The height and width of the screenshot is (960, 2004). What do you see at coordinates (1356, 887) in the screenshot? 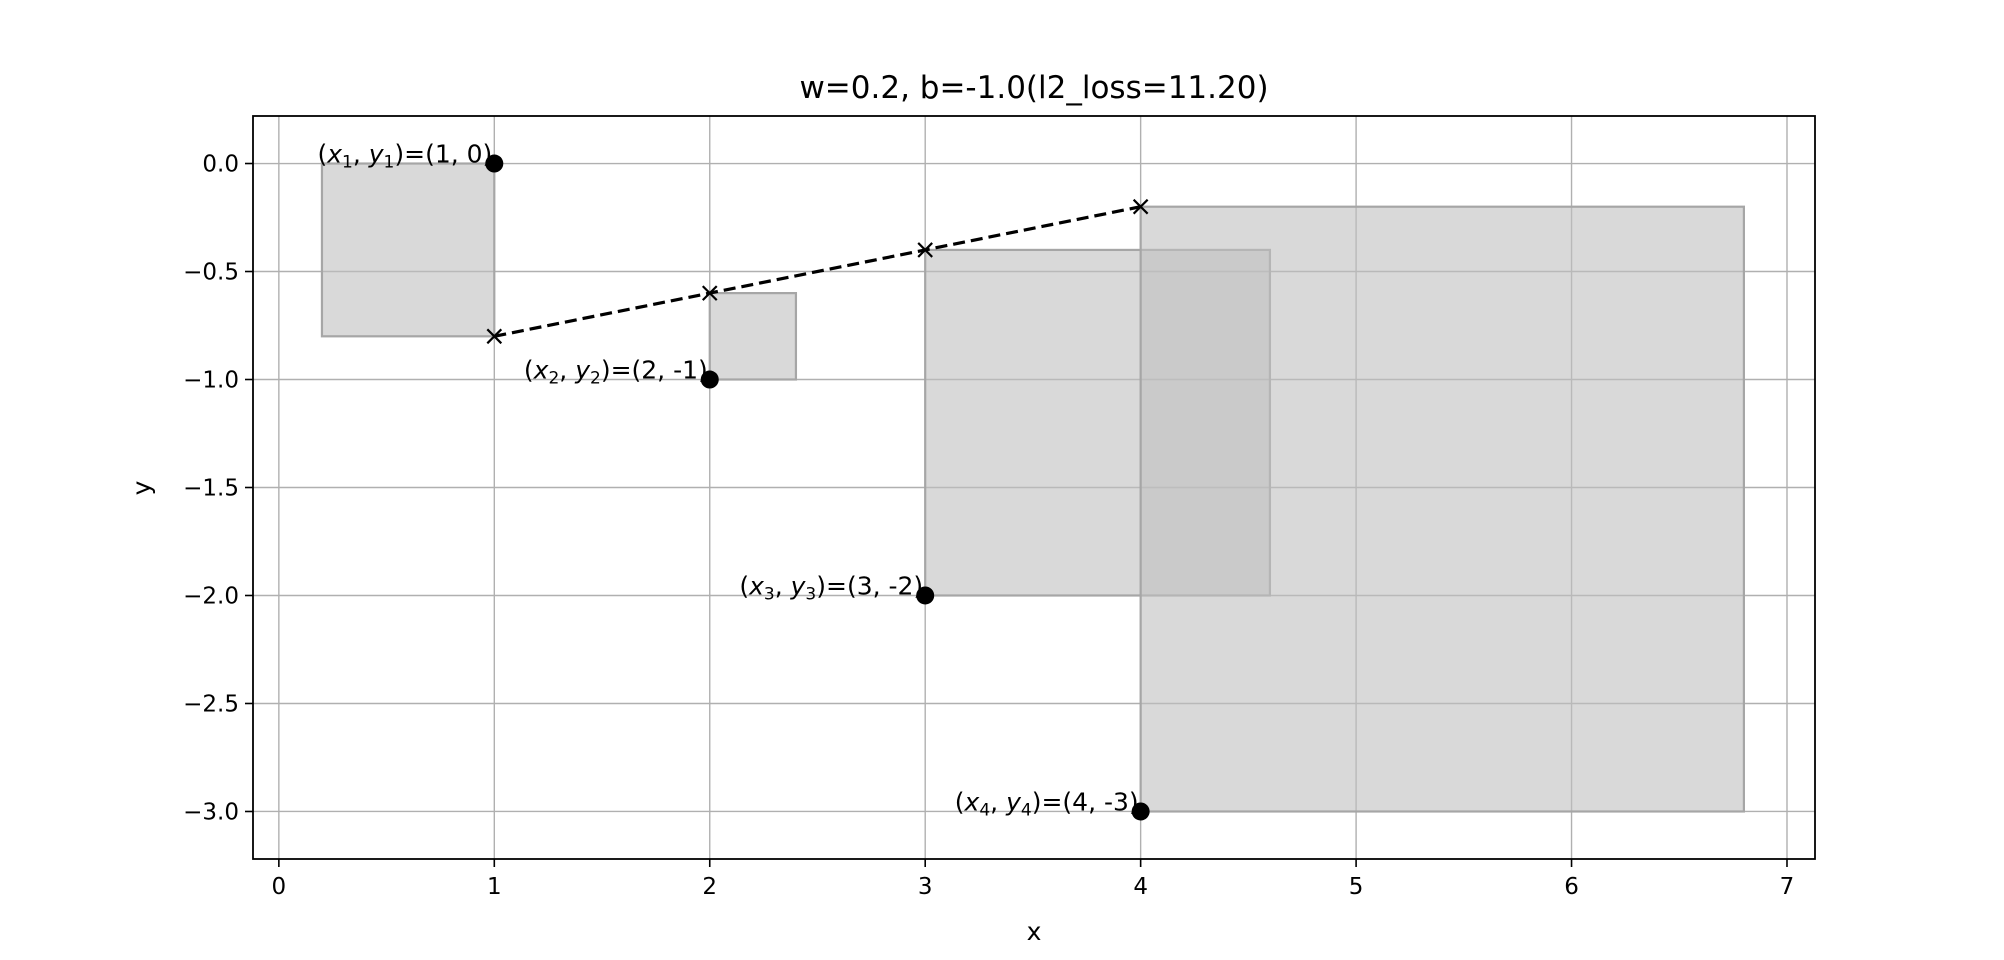
I see `x-tick-label: 5` at bounding box center [1356, 887].